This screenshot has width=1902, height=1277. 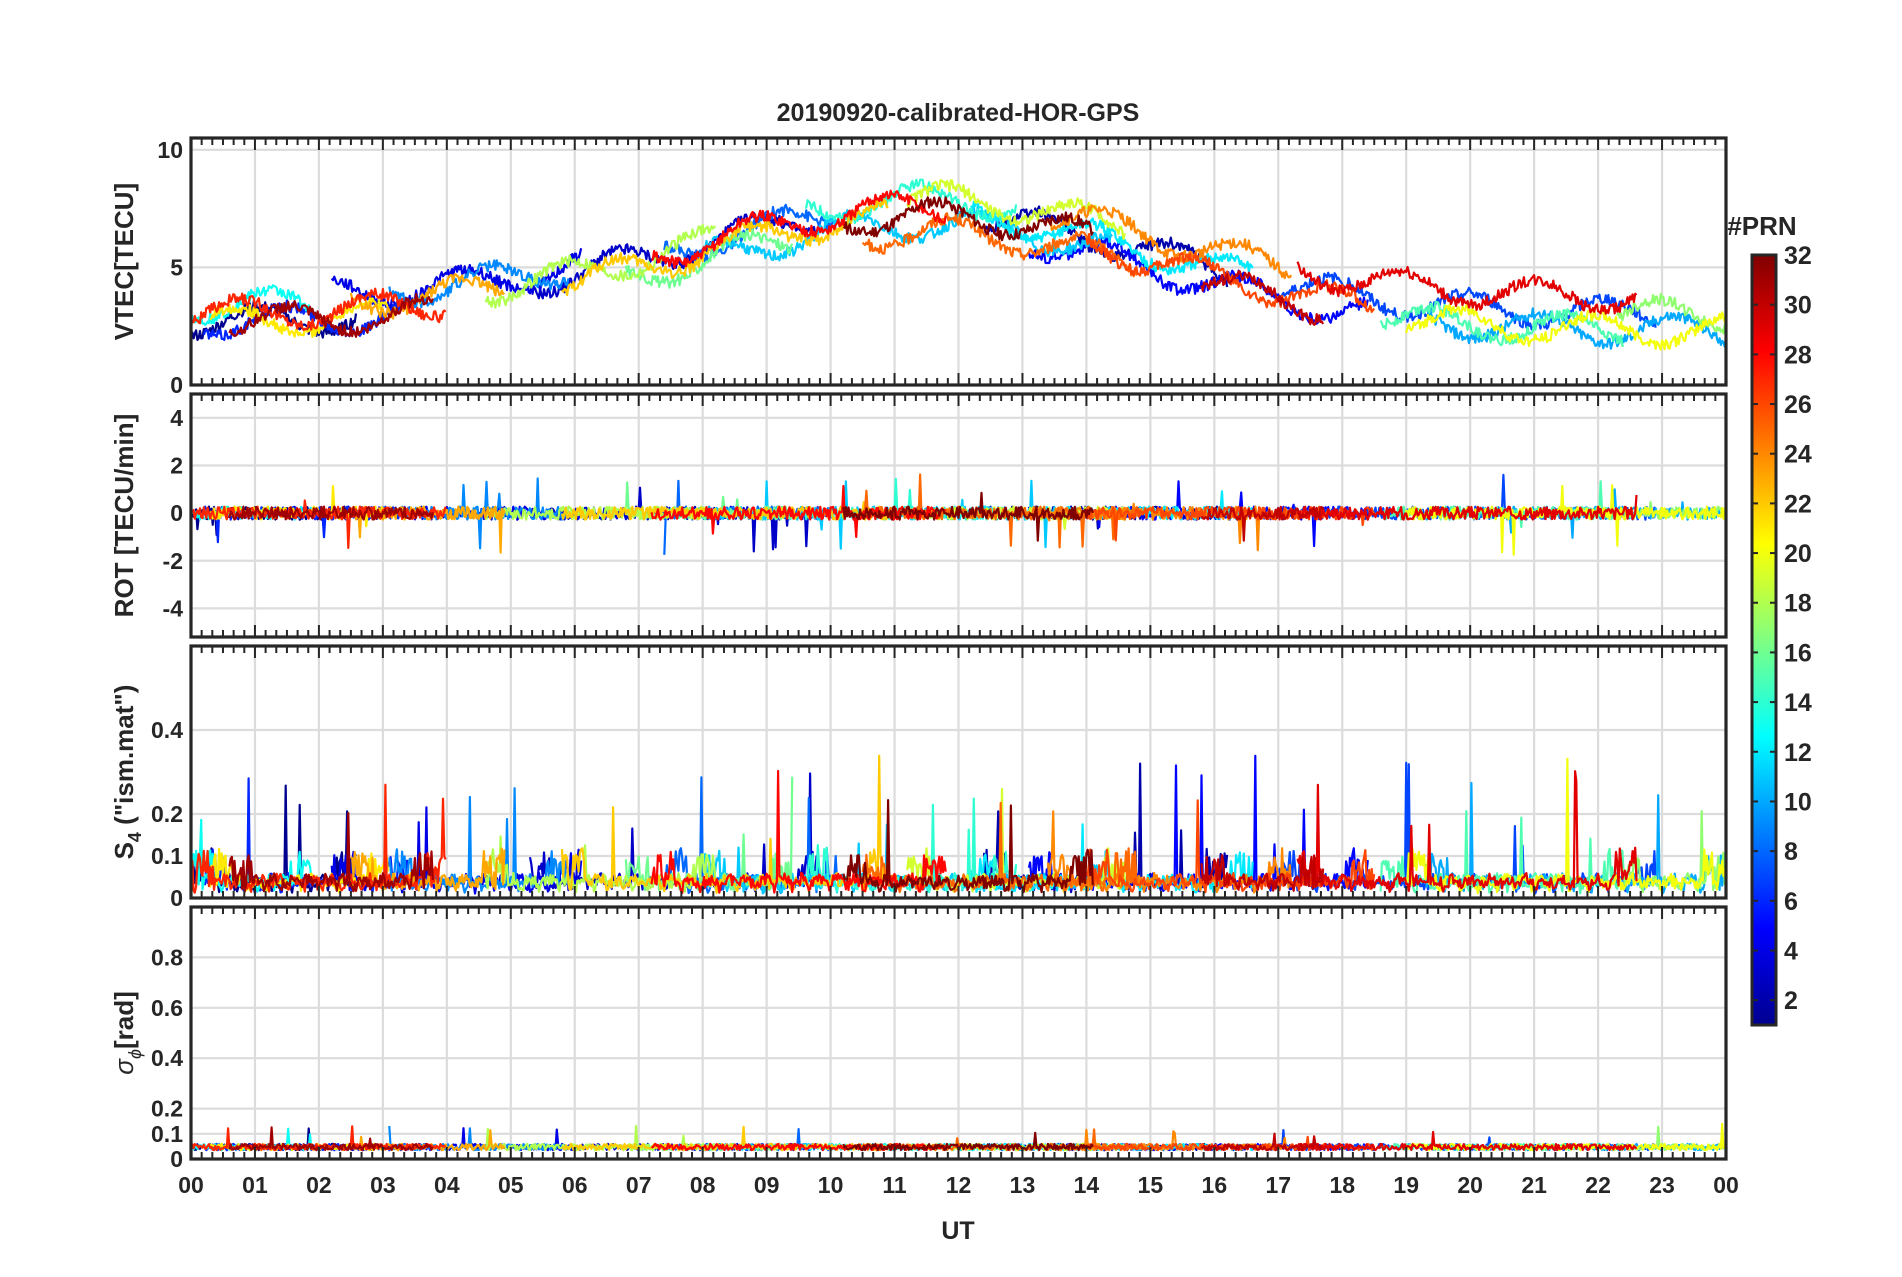 What do you see at coordinates (831, 1185) in the screenshot?
I see `x-tick-label: 10` at bounding box center [831, 1185].